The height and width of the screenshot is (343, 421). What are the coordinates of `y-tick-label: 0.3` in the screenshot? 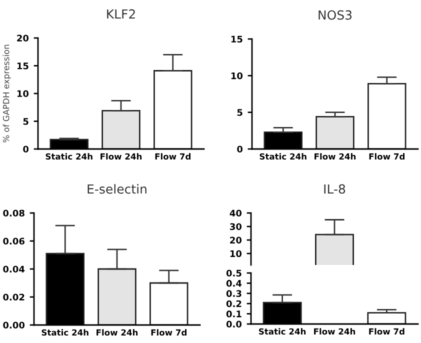 It's located at (234, 293).